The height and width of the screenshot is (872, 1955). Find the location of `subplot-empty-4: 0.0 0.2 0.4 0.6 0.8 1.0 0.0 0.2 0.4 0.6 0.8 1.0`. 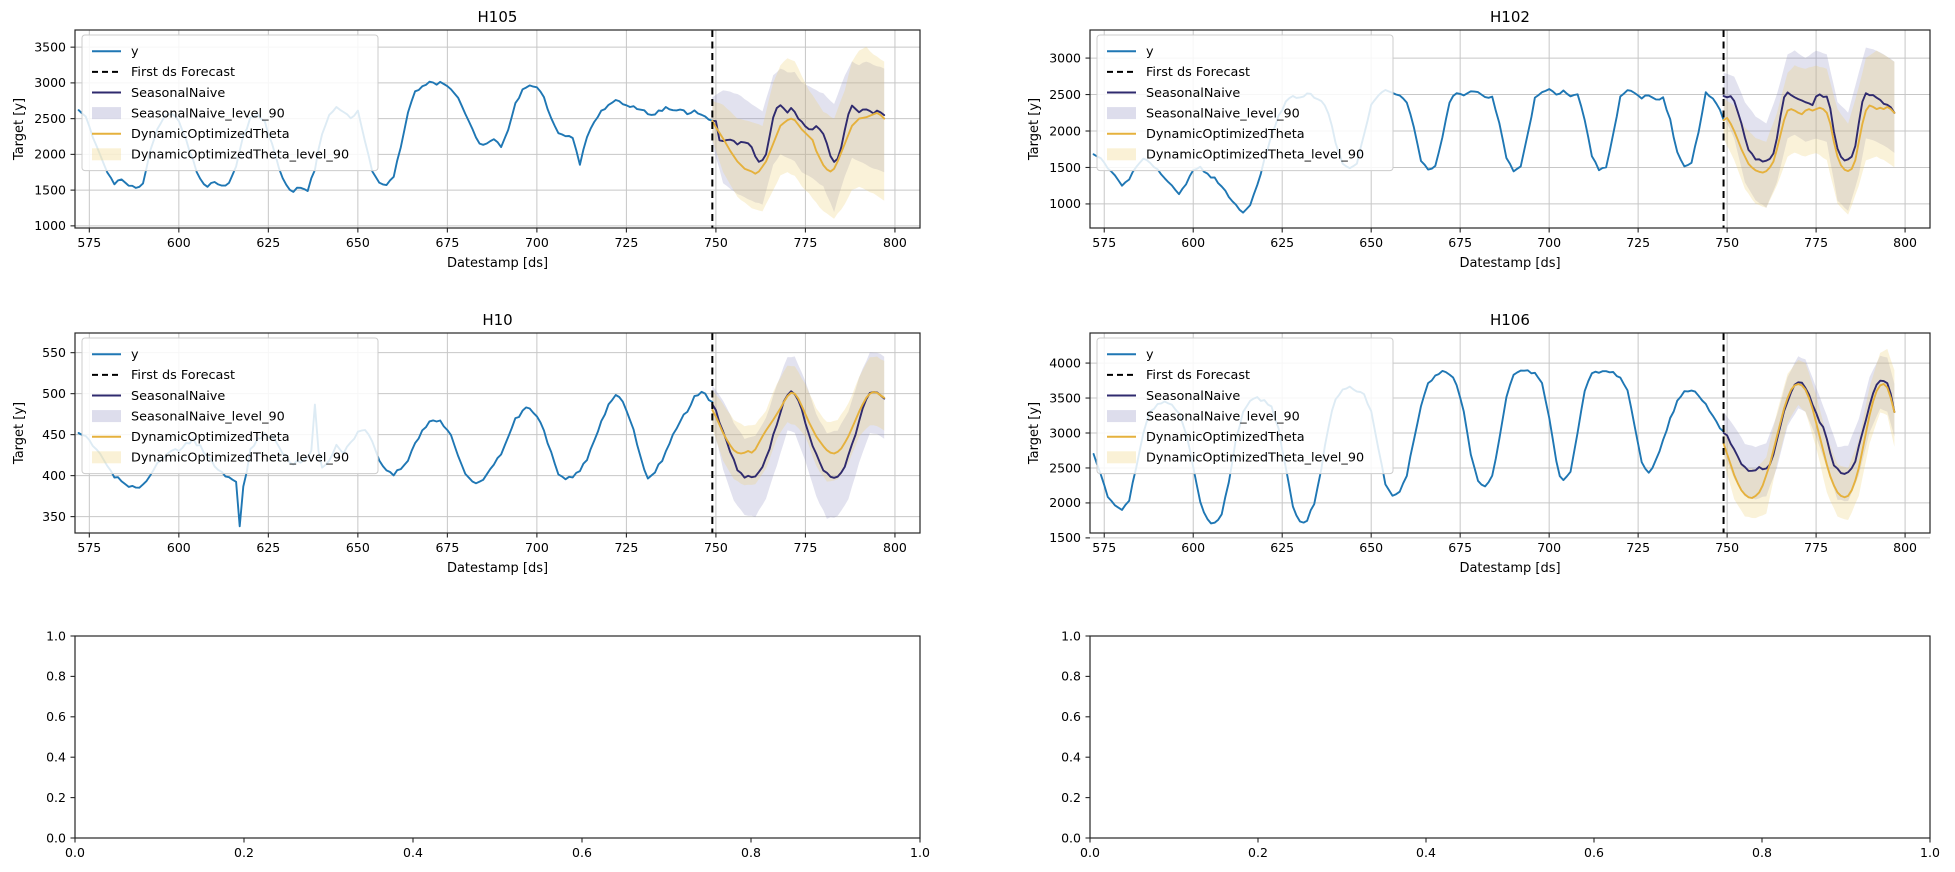

subplot-empty-4: 0.0 0.2 0.4 0.6 0.8 1.0 0.0 0.2 0.4 0.6 0.8 1.0 is located at coordinates (488, 744).